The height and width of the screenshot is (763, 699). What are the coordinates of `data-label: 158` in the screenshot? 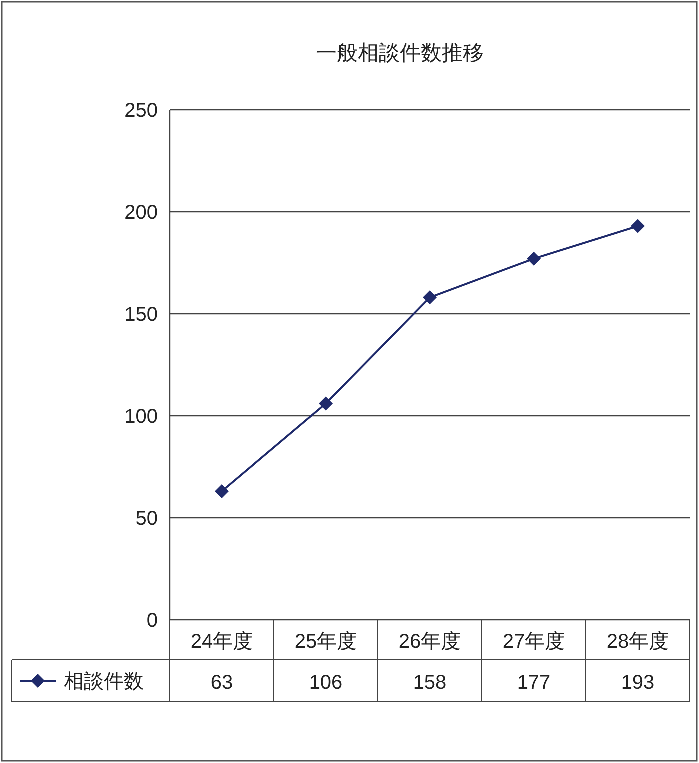 It's located at (430, 683).